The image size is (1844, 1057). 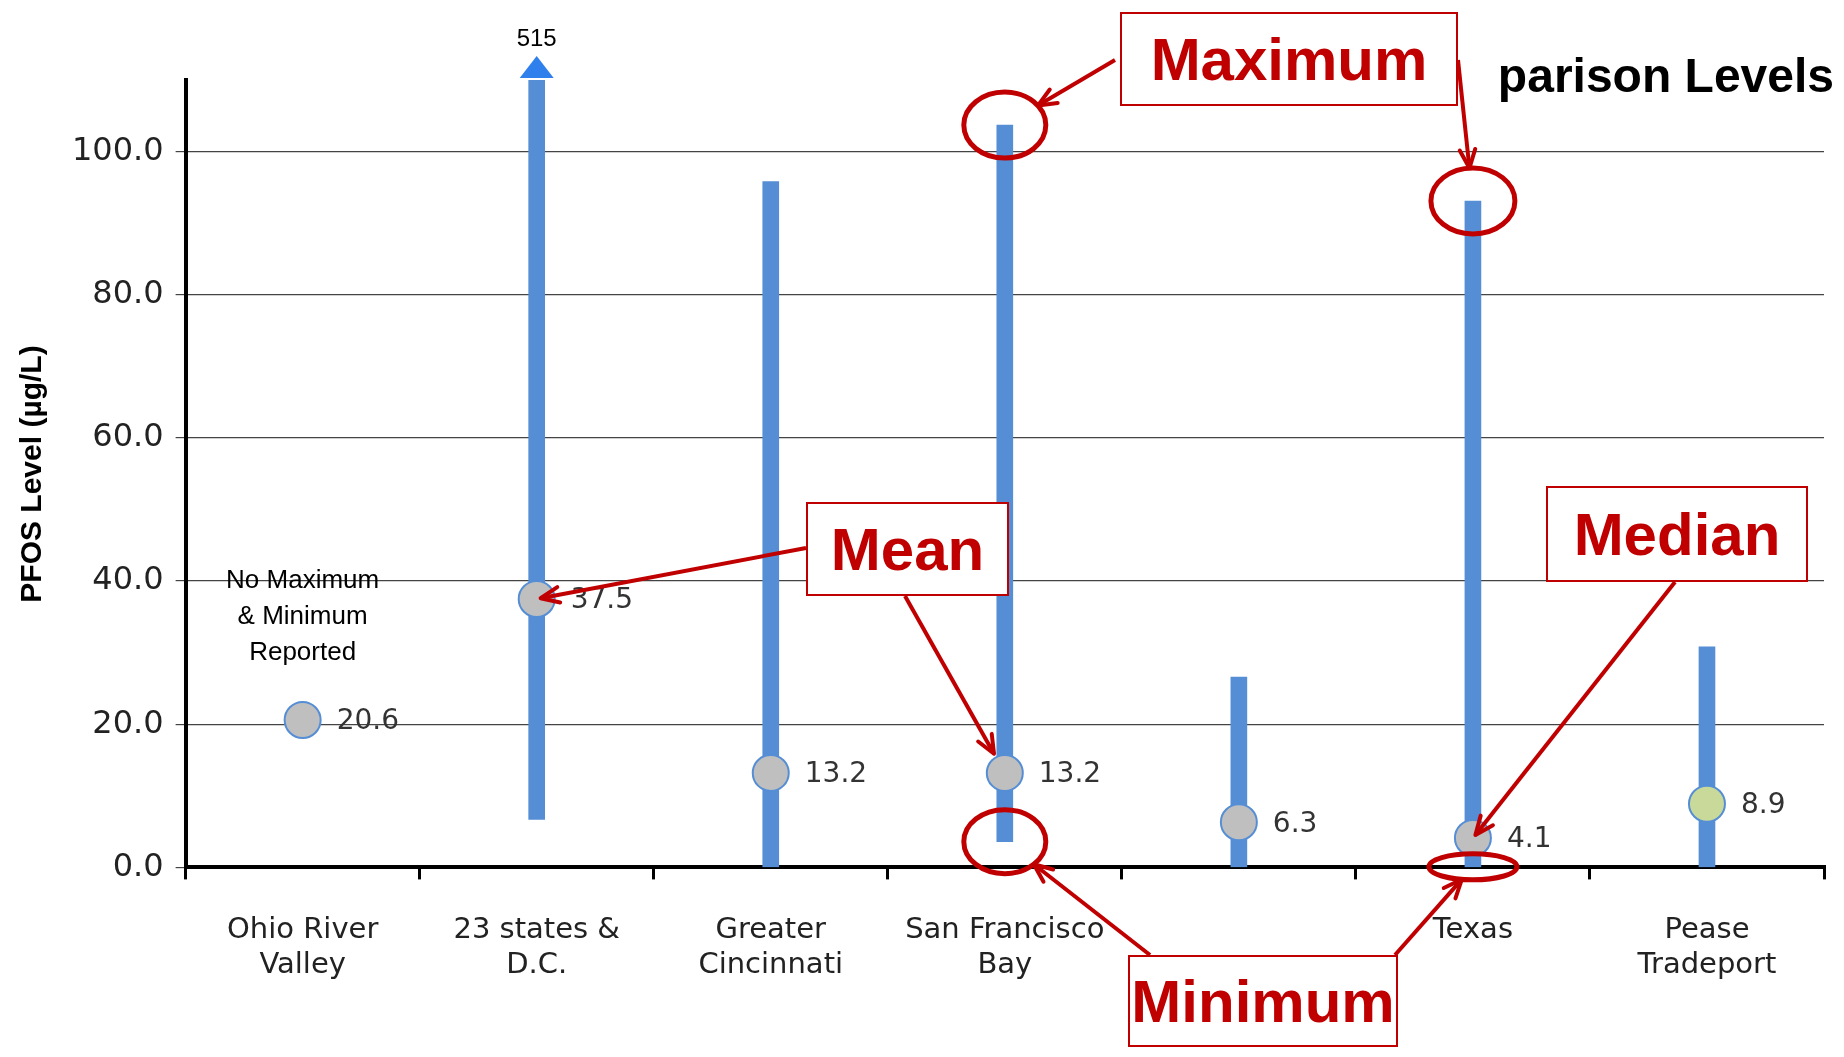 I want to click on annotation: 515, so click(x=536, y=38).